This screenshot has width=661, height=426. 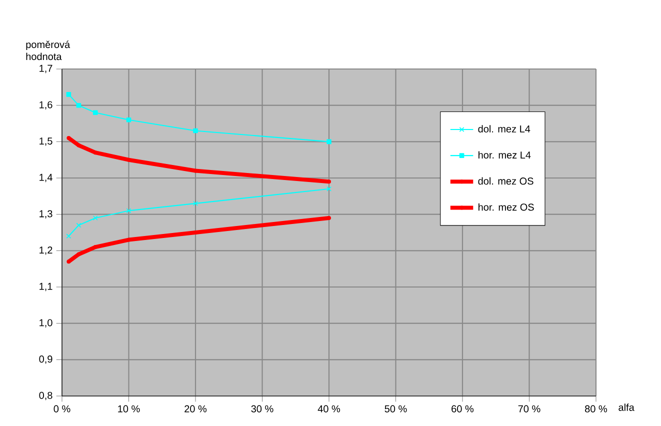 I want to click on y-tick-label: 1,1, so click(x=46, y=287).